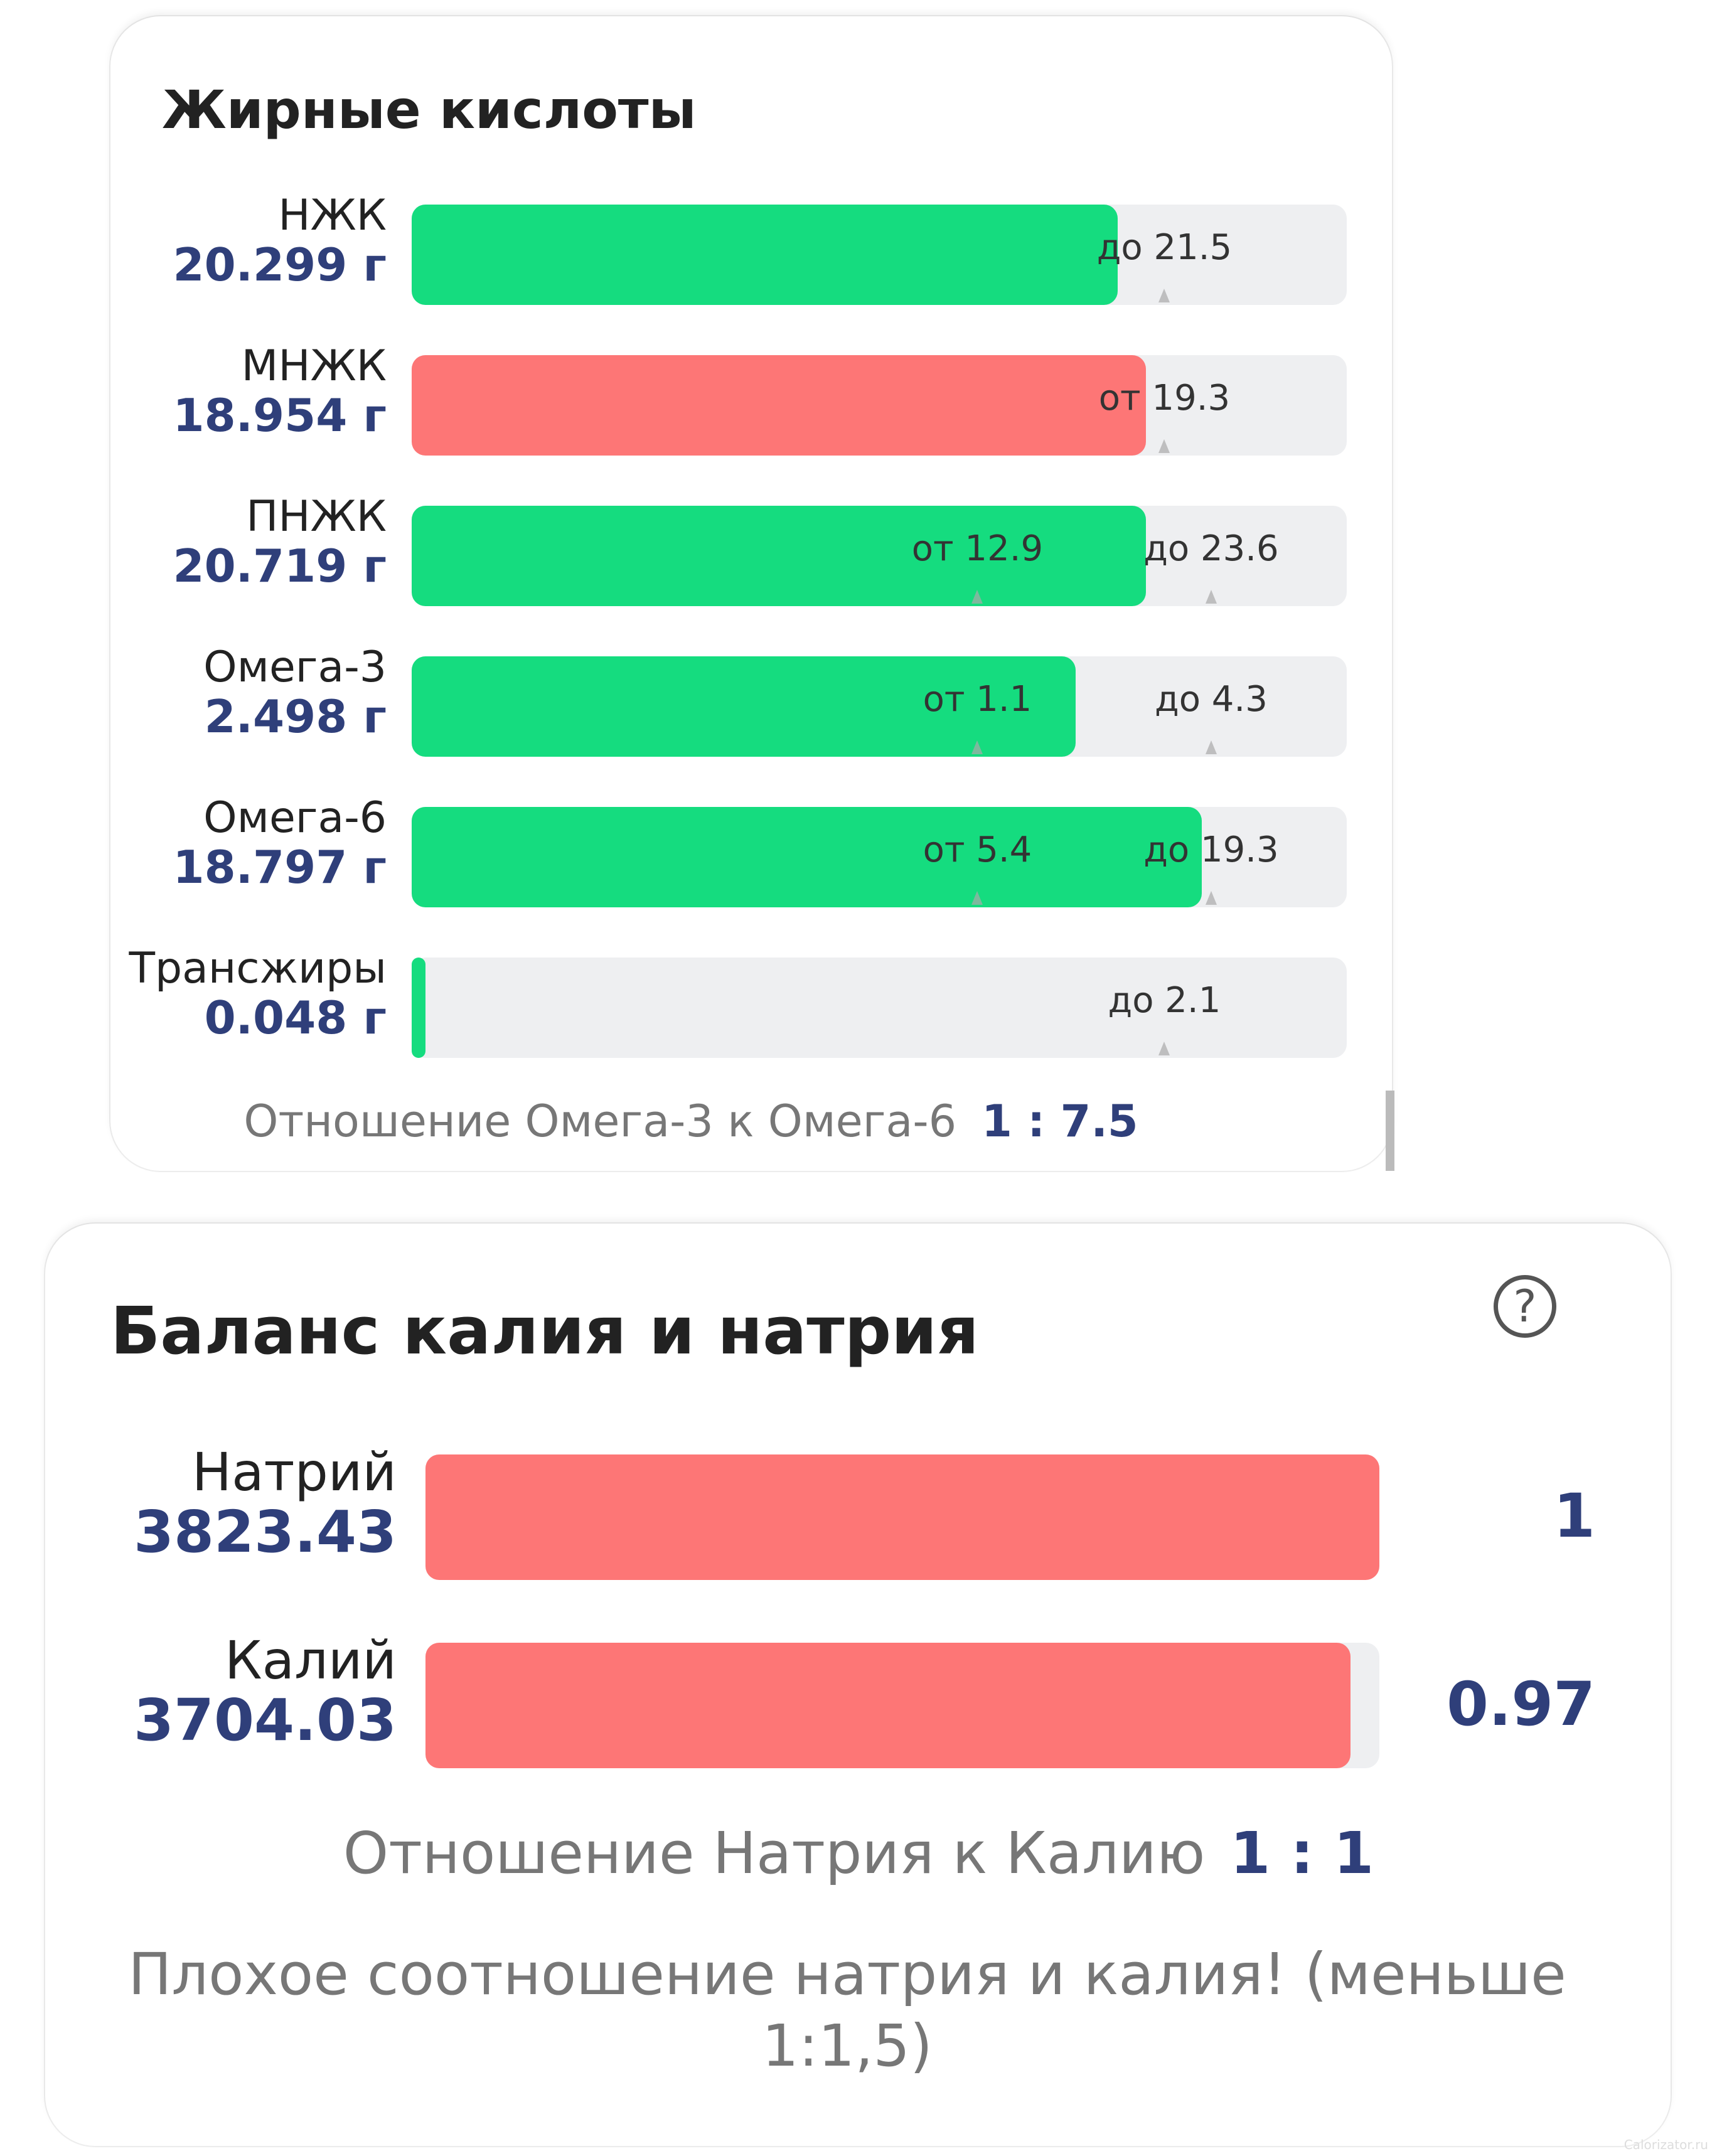 This screenshot has height=2156, width=1717. I want to click on progress-track: от 1.1 до 4.3, so click(879, 706).